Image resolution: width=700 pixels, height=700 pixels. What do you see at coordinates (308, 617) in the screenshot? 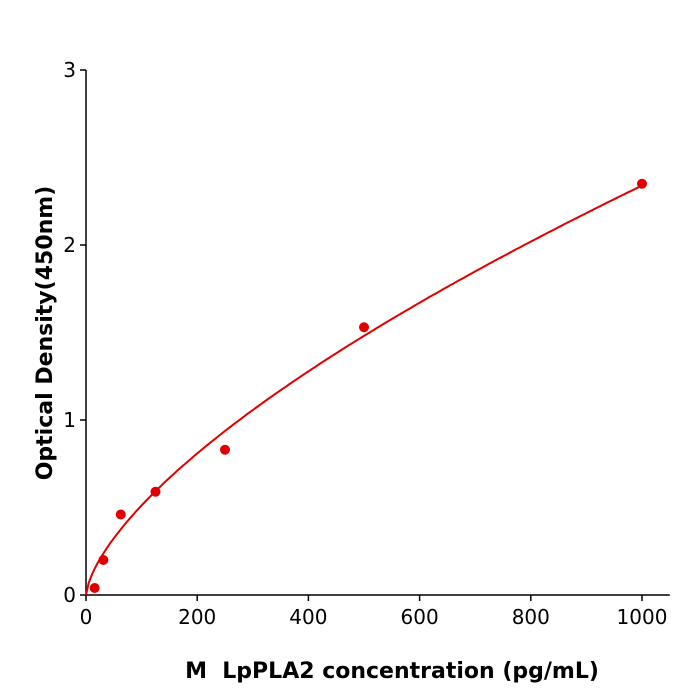
I see `x-tick-label: 400` at bounding box center [308, 617].